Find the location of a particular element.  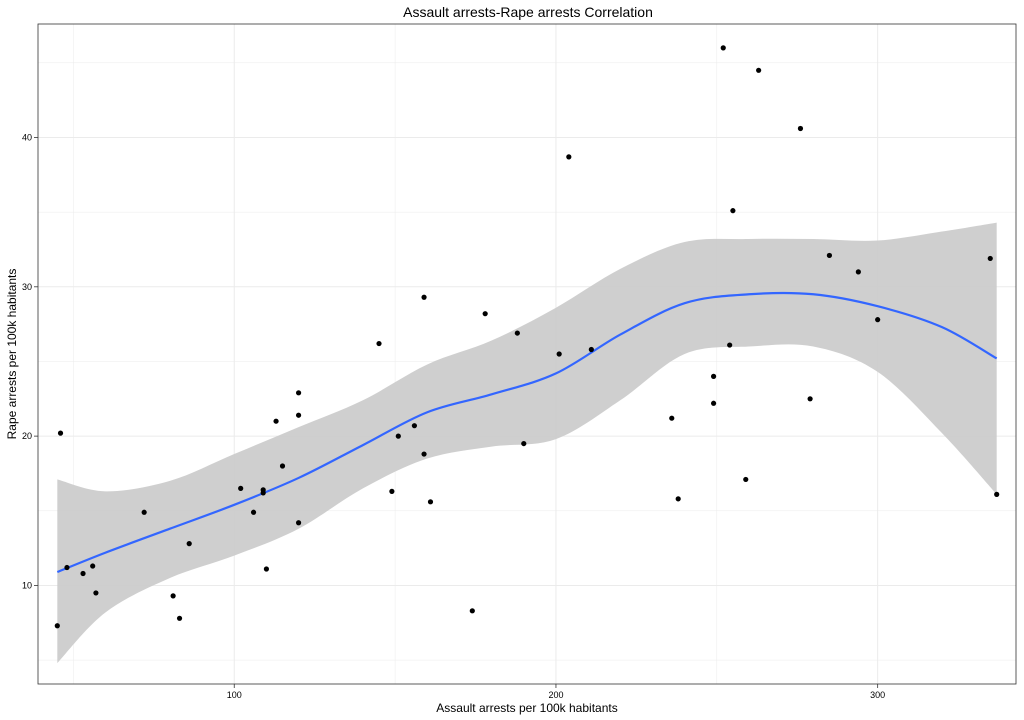

y-tick-label: 20 is located at coordinates (27, 436).